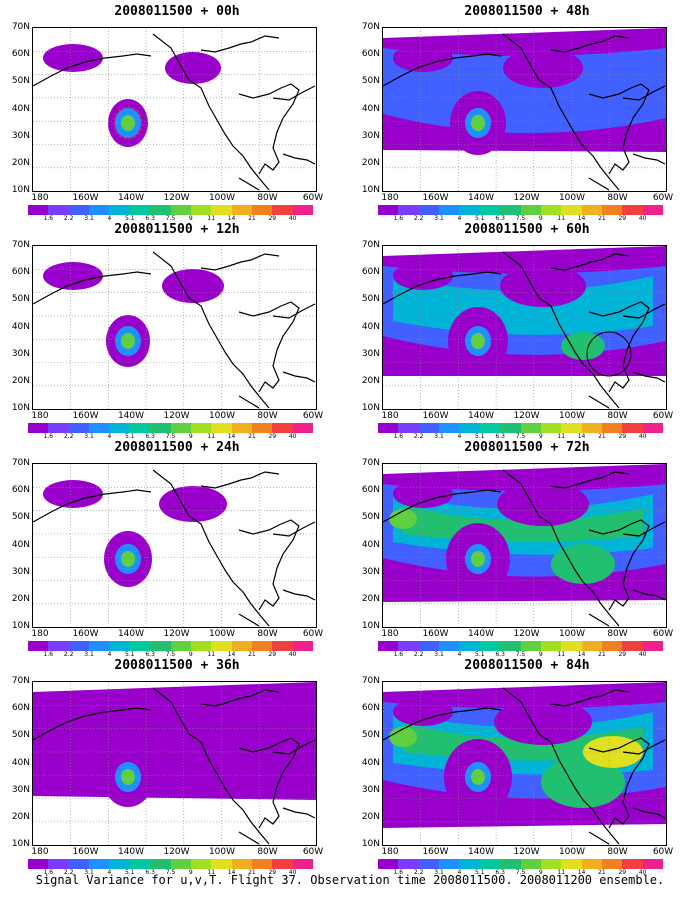  I want to click on colorbar-labels: 1.6 2.2 3.1 4 5.1 6.3 7.5 9 11 14 21 29 40, so click(520, 437).